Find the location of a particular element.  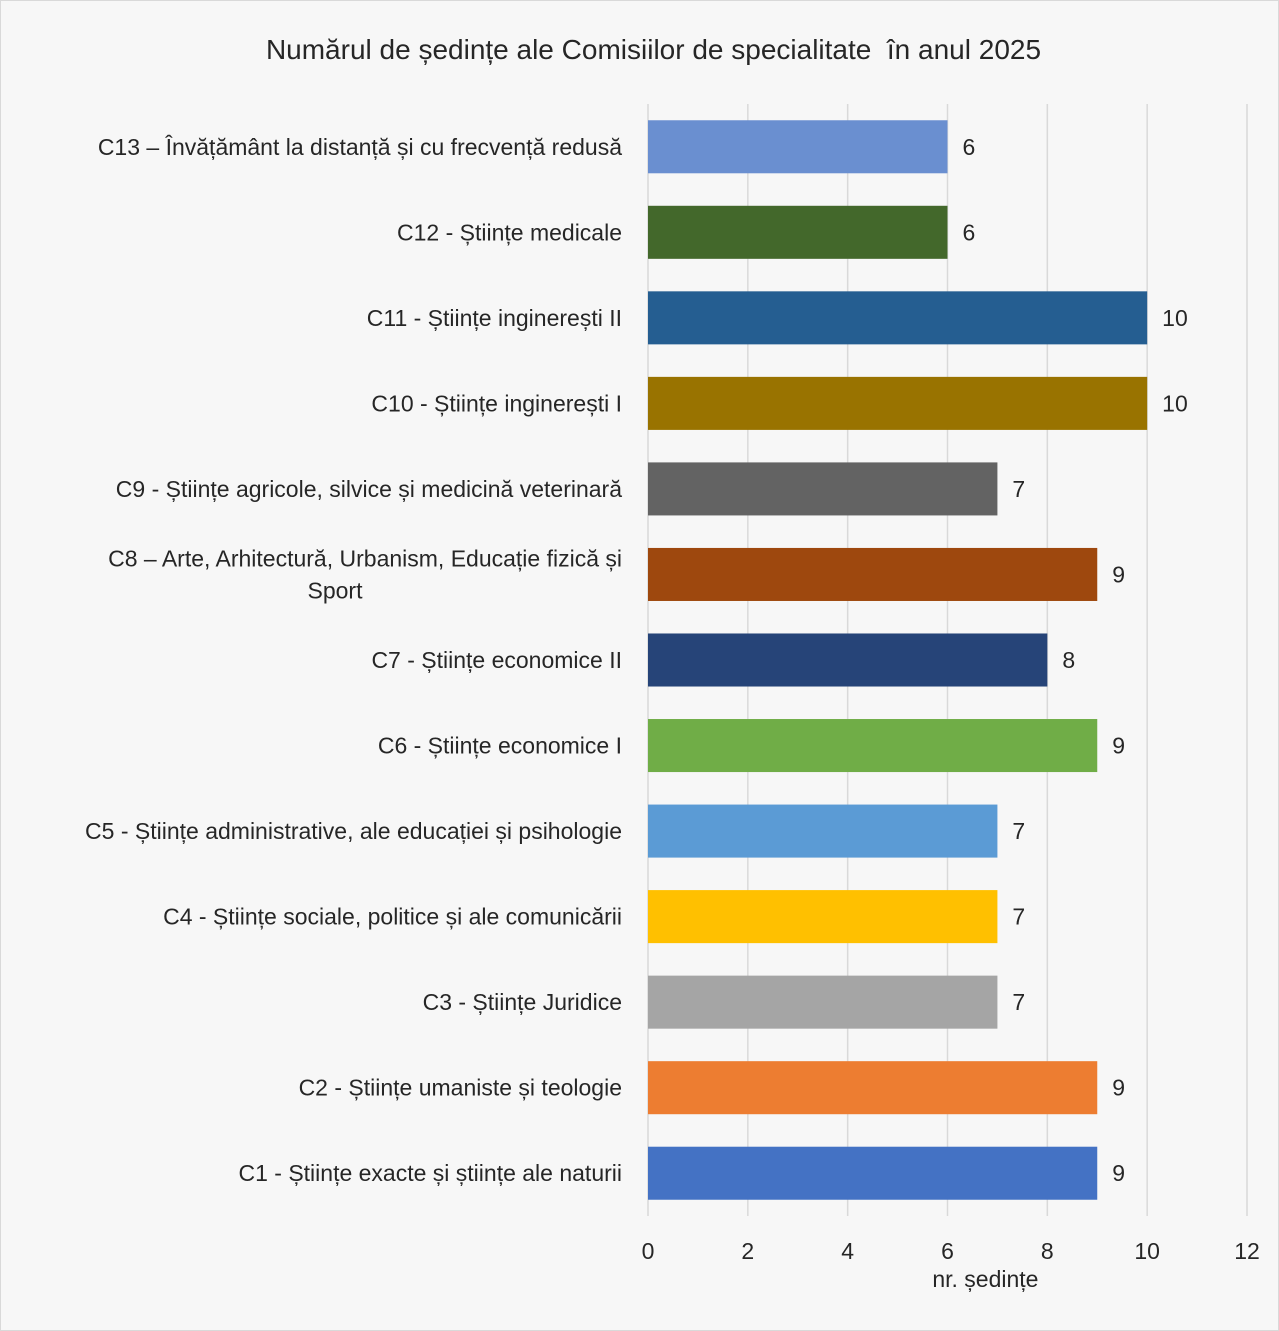

x-tick-label: 12 is located at coordinates (1247, 1251).